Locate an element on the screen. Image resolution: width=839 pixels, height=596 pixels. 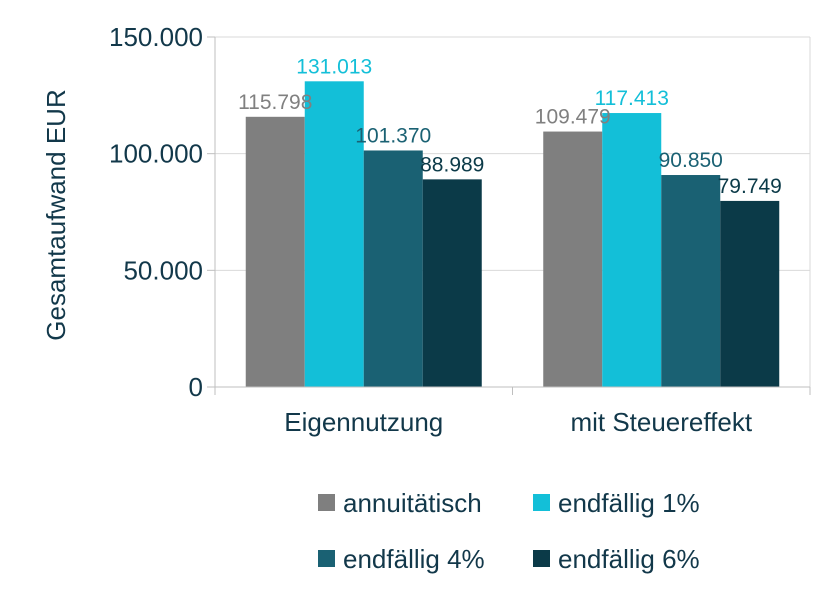
data-label: 109.479 is located at coordinates (573, 117).